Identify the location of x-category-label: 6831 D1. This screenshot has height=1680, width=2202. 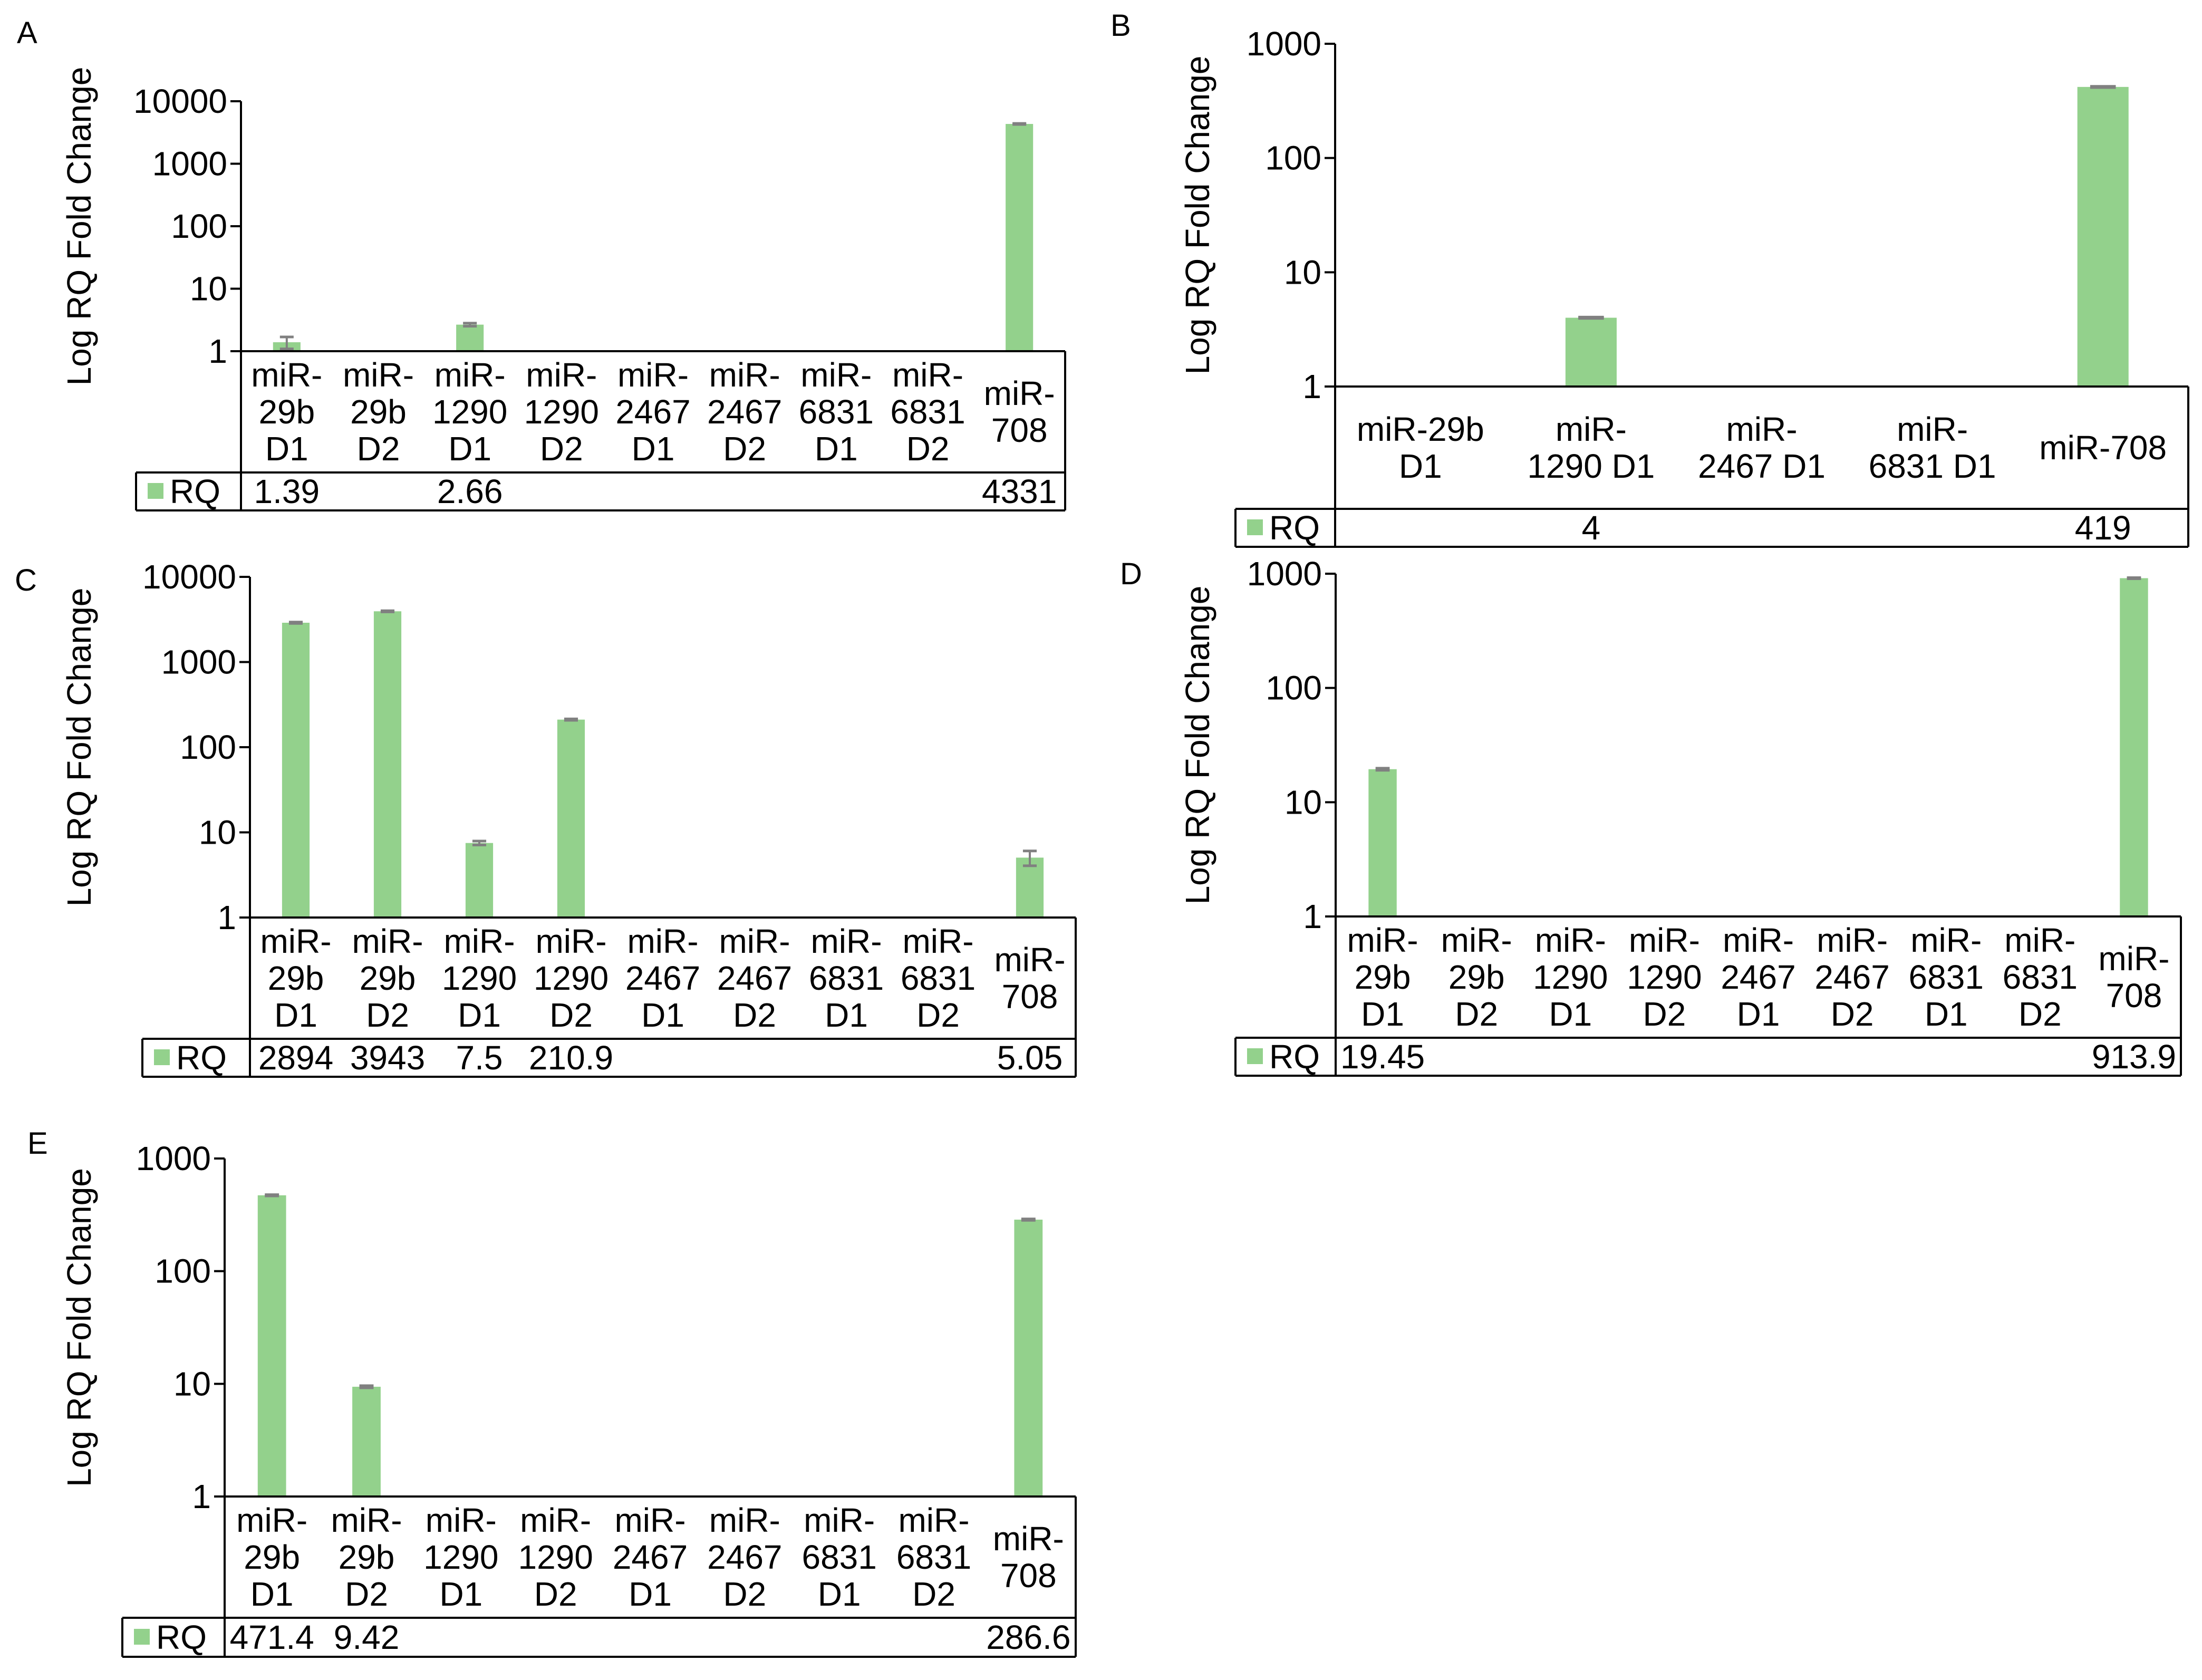
(1932, 466).